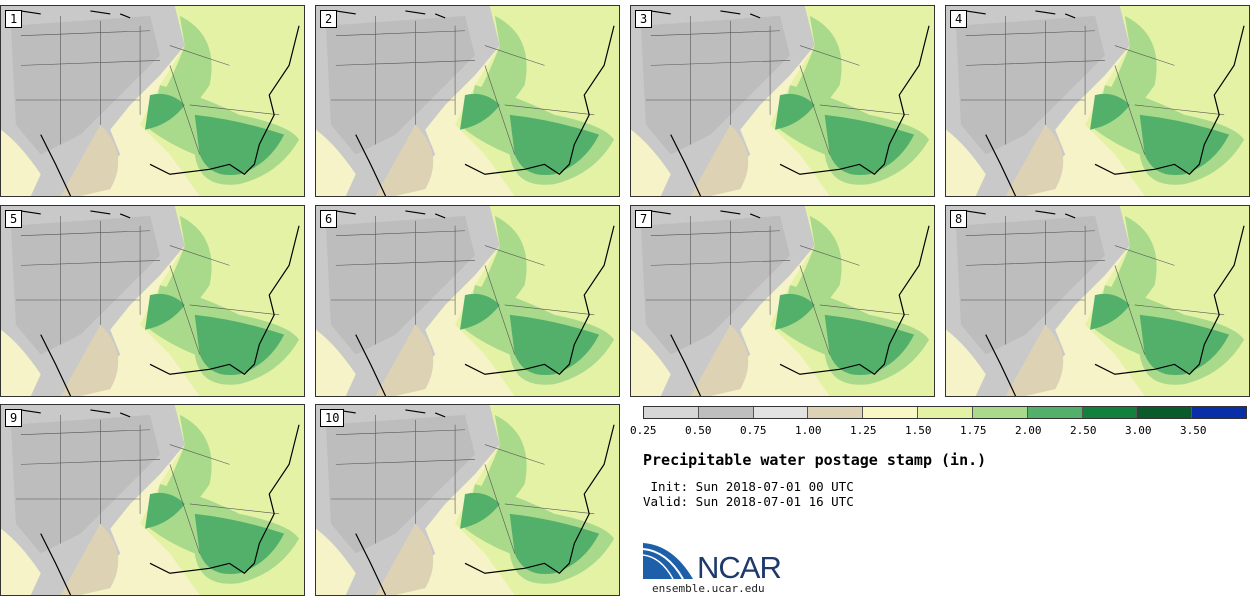 The image size is (1260, 597). Describe the element at coordinates (739, 567) in the screenshot. I see `logo-text: NCAR` at that location.